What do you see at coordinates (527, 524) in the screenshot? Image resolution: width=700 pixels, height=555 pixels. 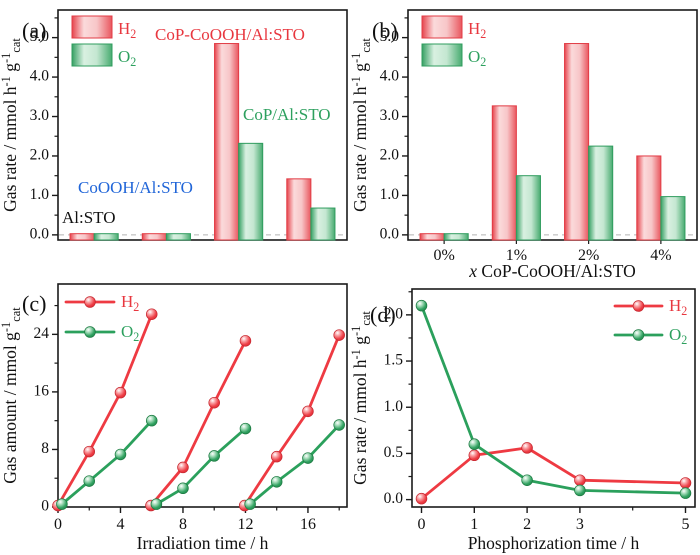 I see `x-tick-label: 2` at bounding box center [527, 524].